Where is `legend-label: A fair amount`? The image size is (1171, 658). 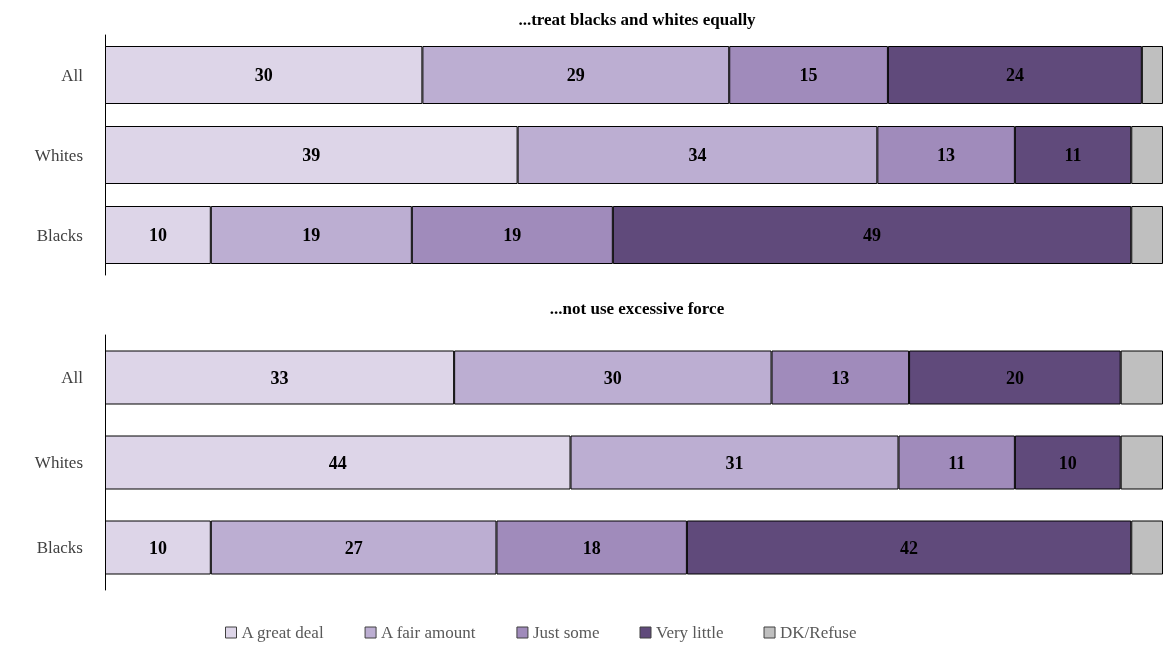 legend-label: A fair amount is located at coordinates (428, 632).